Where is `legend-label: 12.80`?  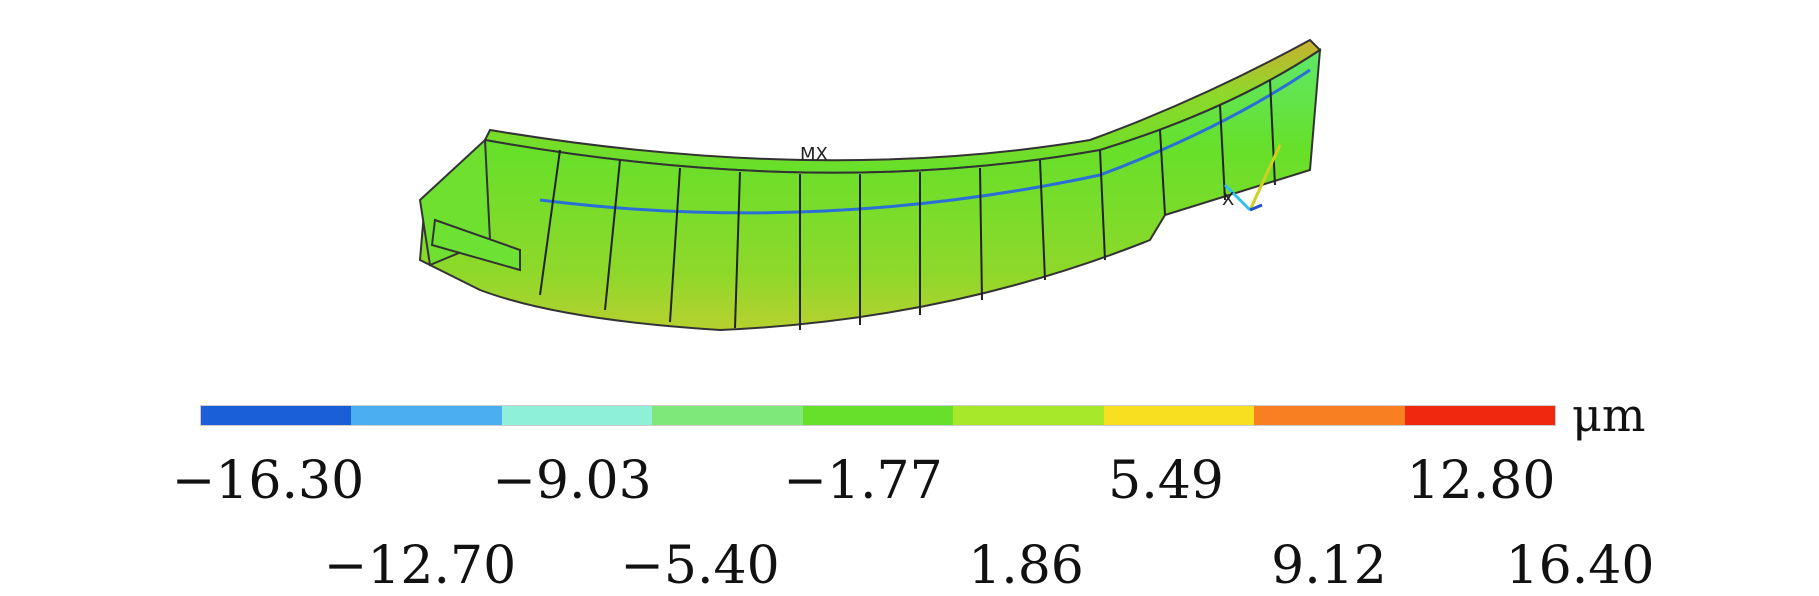
legend-label: 12.80 is located at coordinates (1481, 481).